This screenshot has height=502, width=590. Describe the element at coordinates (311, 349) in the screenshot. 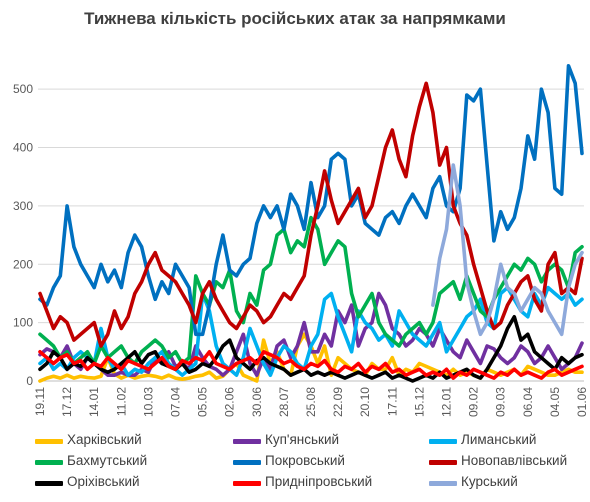

I see `series-line-Оріхівський` at that location.